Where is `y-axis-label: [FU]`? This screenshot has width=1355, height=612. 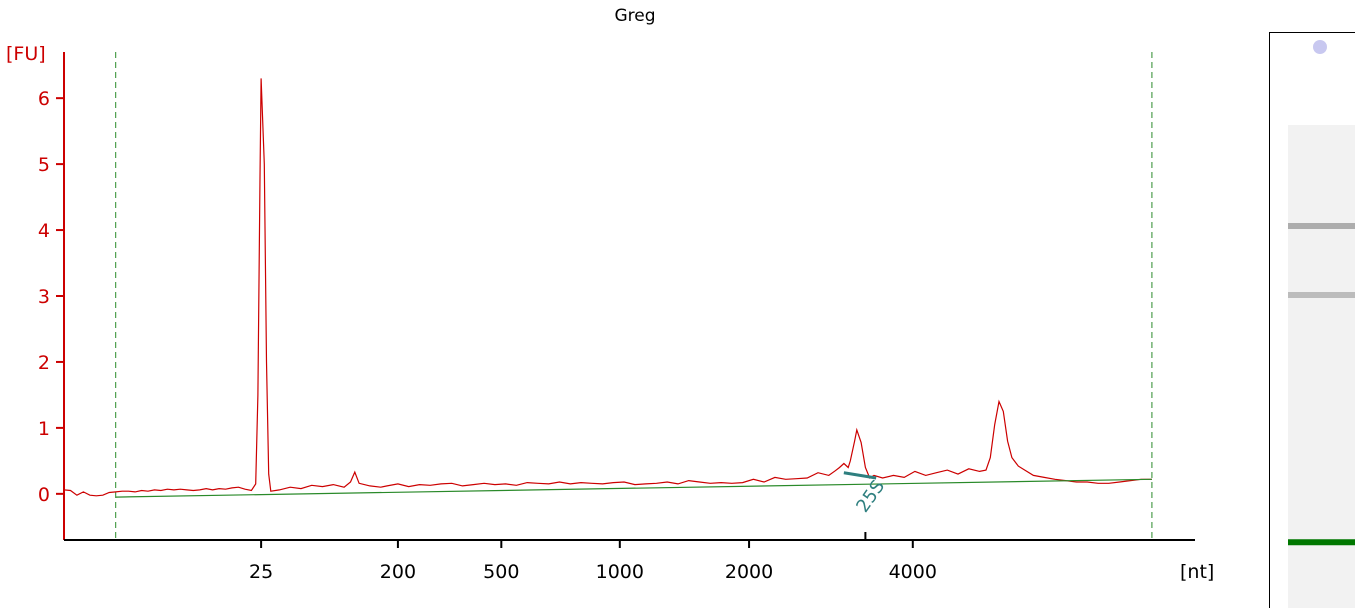
y-axis-label: [FU] is located at coordinates (26, 54).